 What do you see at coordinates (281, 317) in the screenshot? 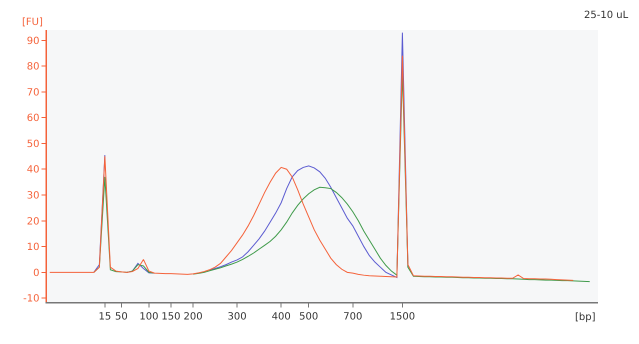
I see `x-tick-label: 400` at bounding box center [281, 317].